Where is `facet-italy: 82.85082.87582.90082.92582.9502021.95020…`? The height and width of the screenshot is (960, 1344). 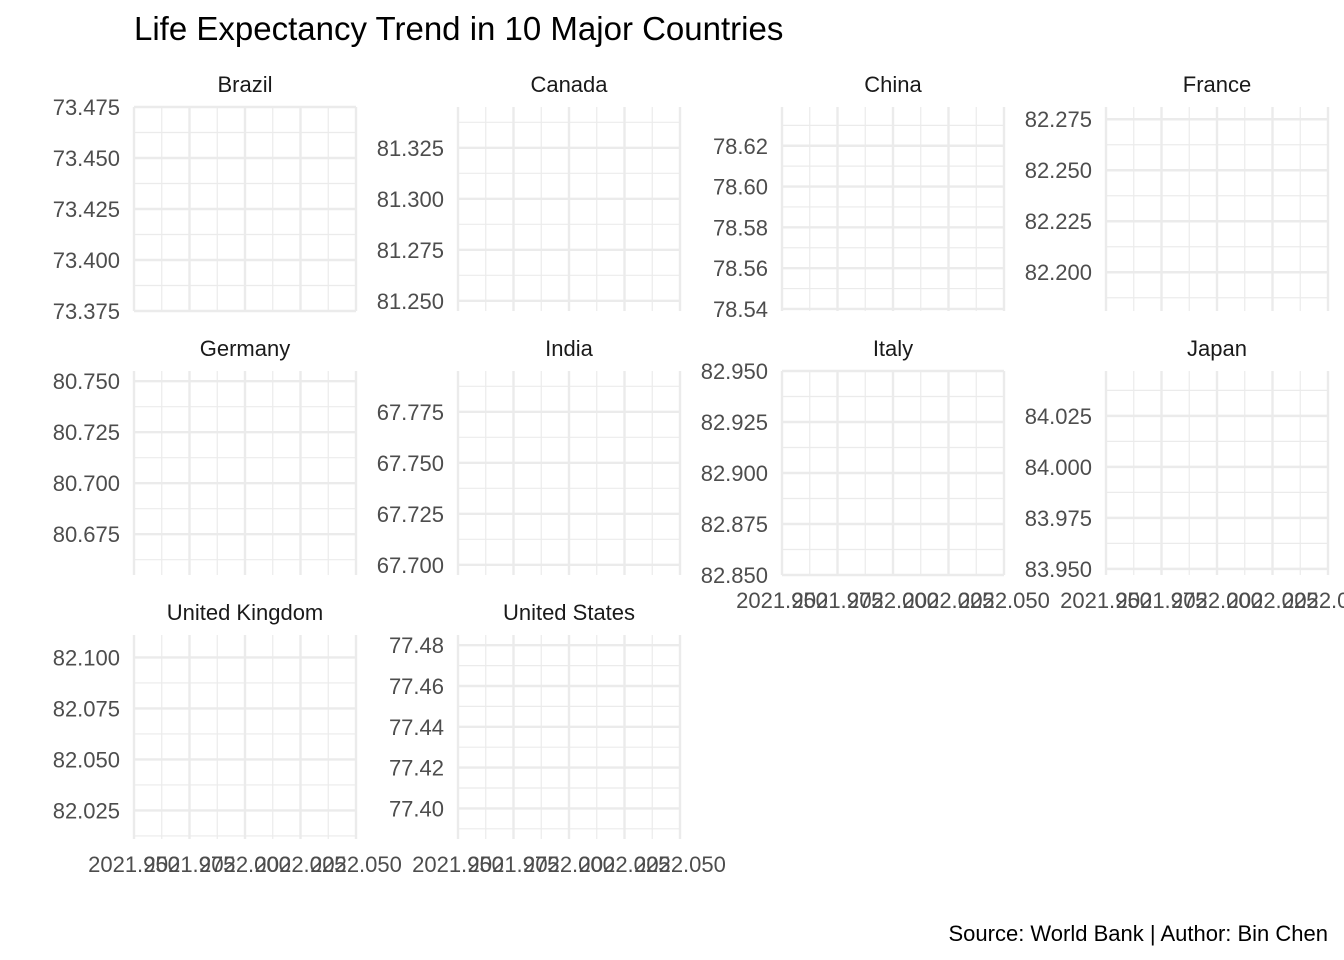 facet-italy: 82.85082.87582.90082.92582.9502021.95020… is located at coordinates (875, 474).